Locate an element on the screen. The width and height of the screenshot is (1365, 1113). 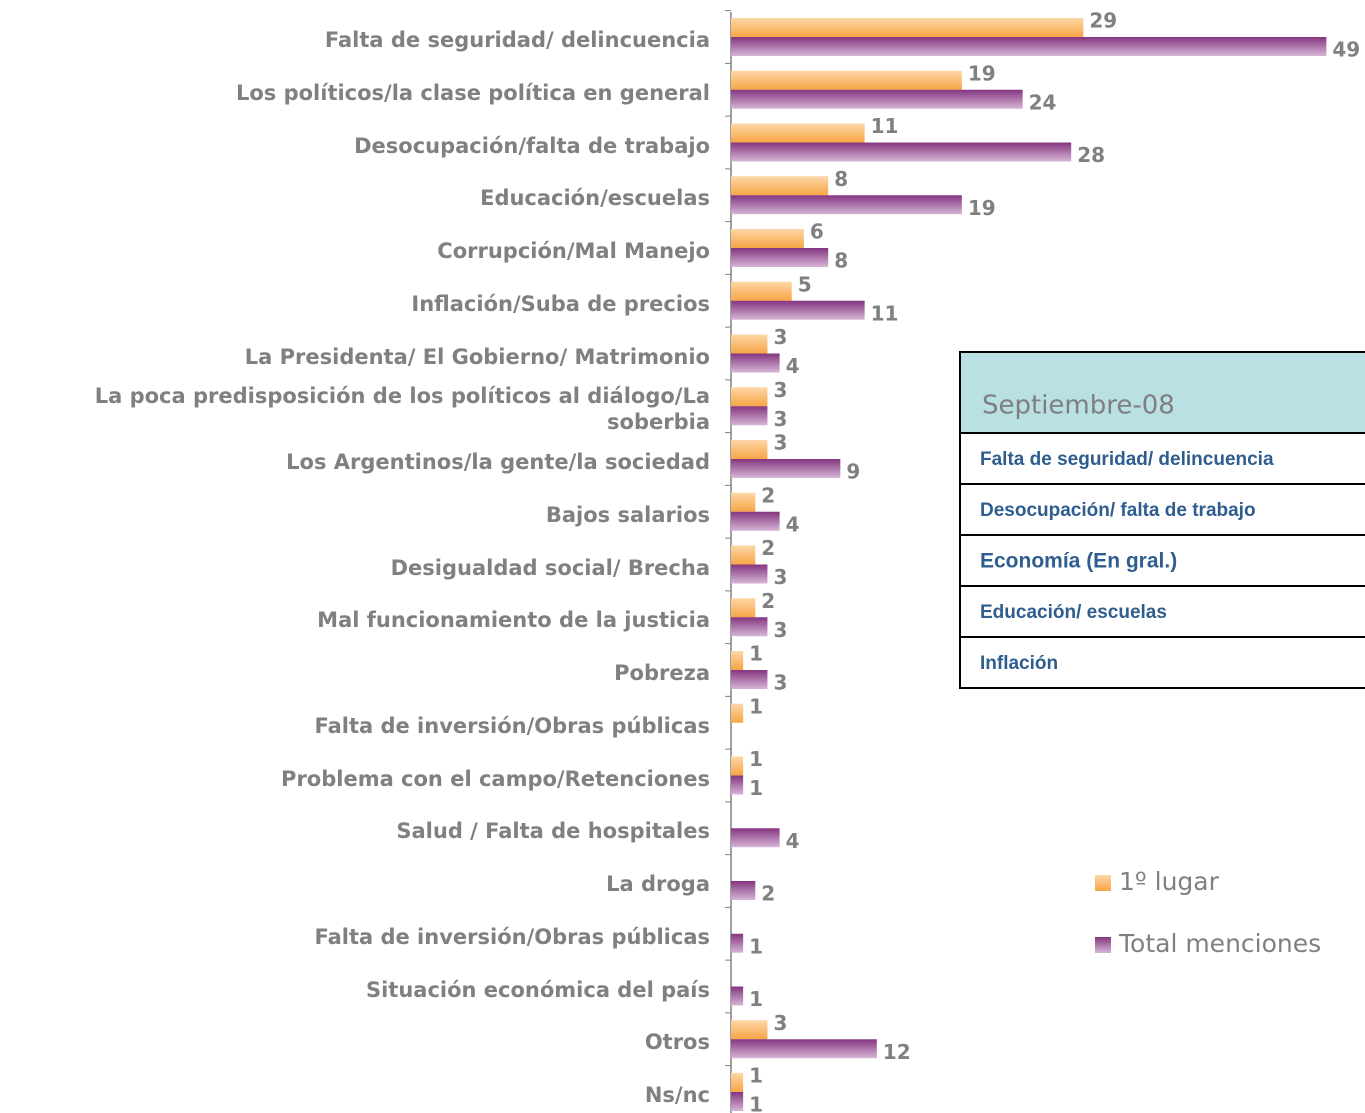
category-label: Inflación/Suba de precios is located at coordinates (560, 303).